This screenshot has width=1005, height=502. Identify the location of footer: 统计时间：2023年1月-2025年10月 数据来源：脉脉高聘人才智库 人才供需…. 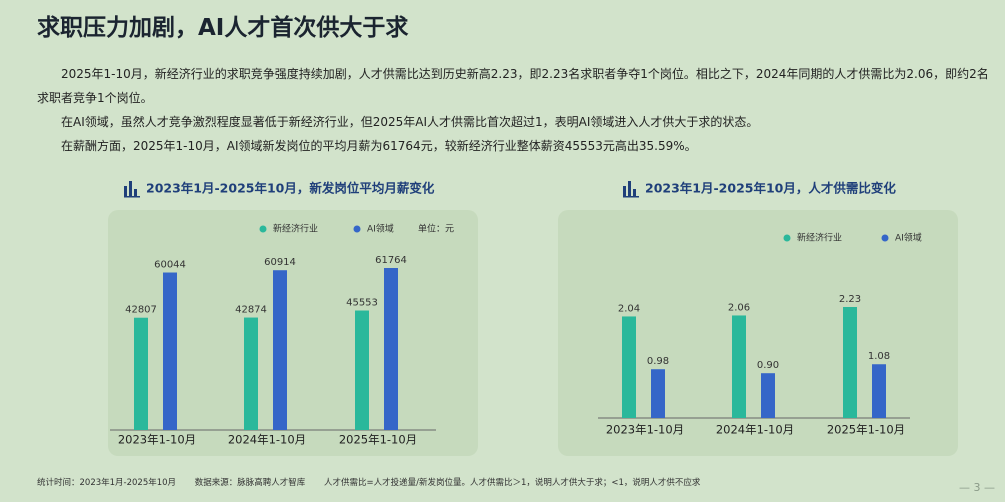
(376, 482).